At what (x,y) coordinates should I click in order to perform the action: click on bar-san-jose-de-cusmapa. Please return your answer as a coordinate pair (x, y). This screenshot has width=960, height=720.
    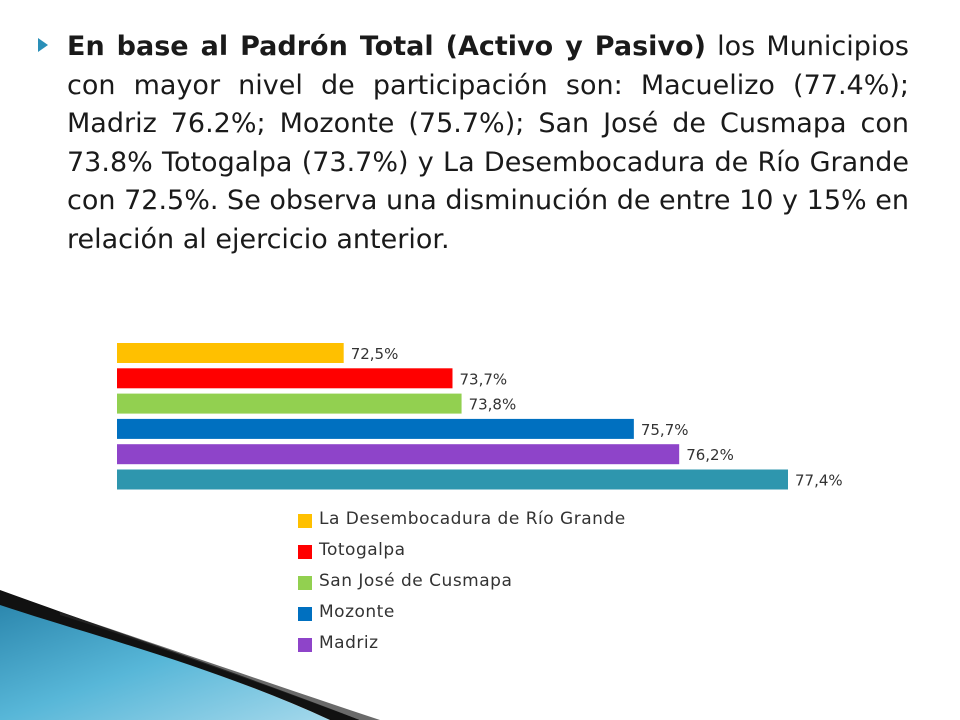
    Looking at the image, I should click on (289, 403).